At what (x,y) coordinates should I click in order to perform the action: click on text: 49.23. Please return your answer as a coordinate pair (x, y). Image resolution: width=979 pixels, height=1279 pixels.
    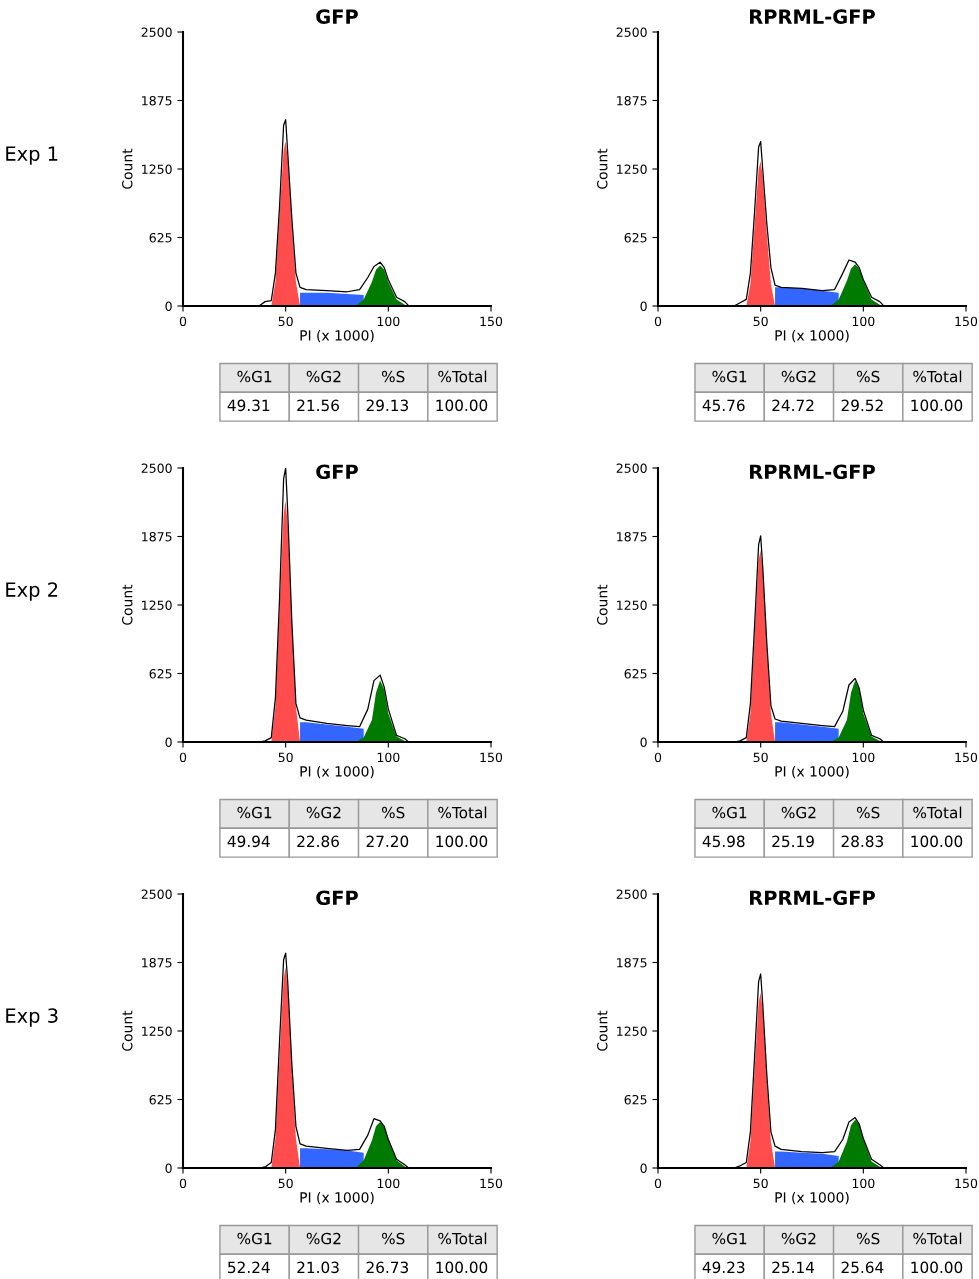
    Looking at the image, I should click on (723, 1267).